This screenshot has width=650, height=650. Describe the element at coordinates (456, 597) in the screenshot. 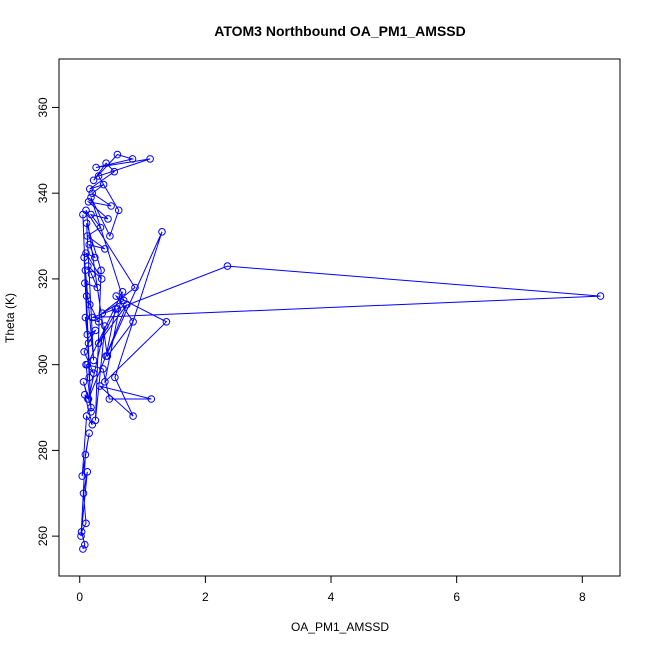

I see `x-tick-label: 6` at that location.